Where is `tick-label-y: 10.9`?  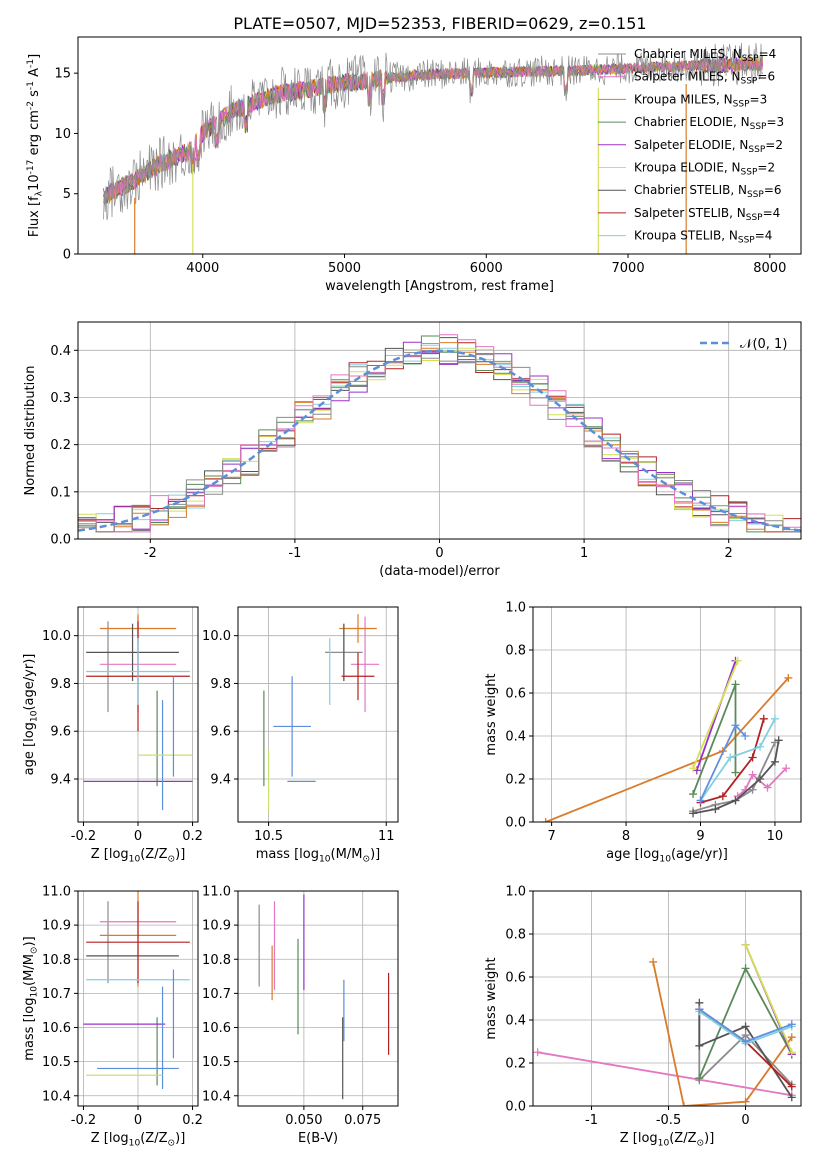
tick-label-y: 10.9 is located at coordinates (216, 926).